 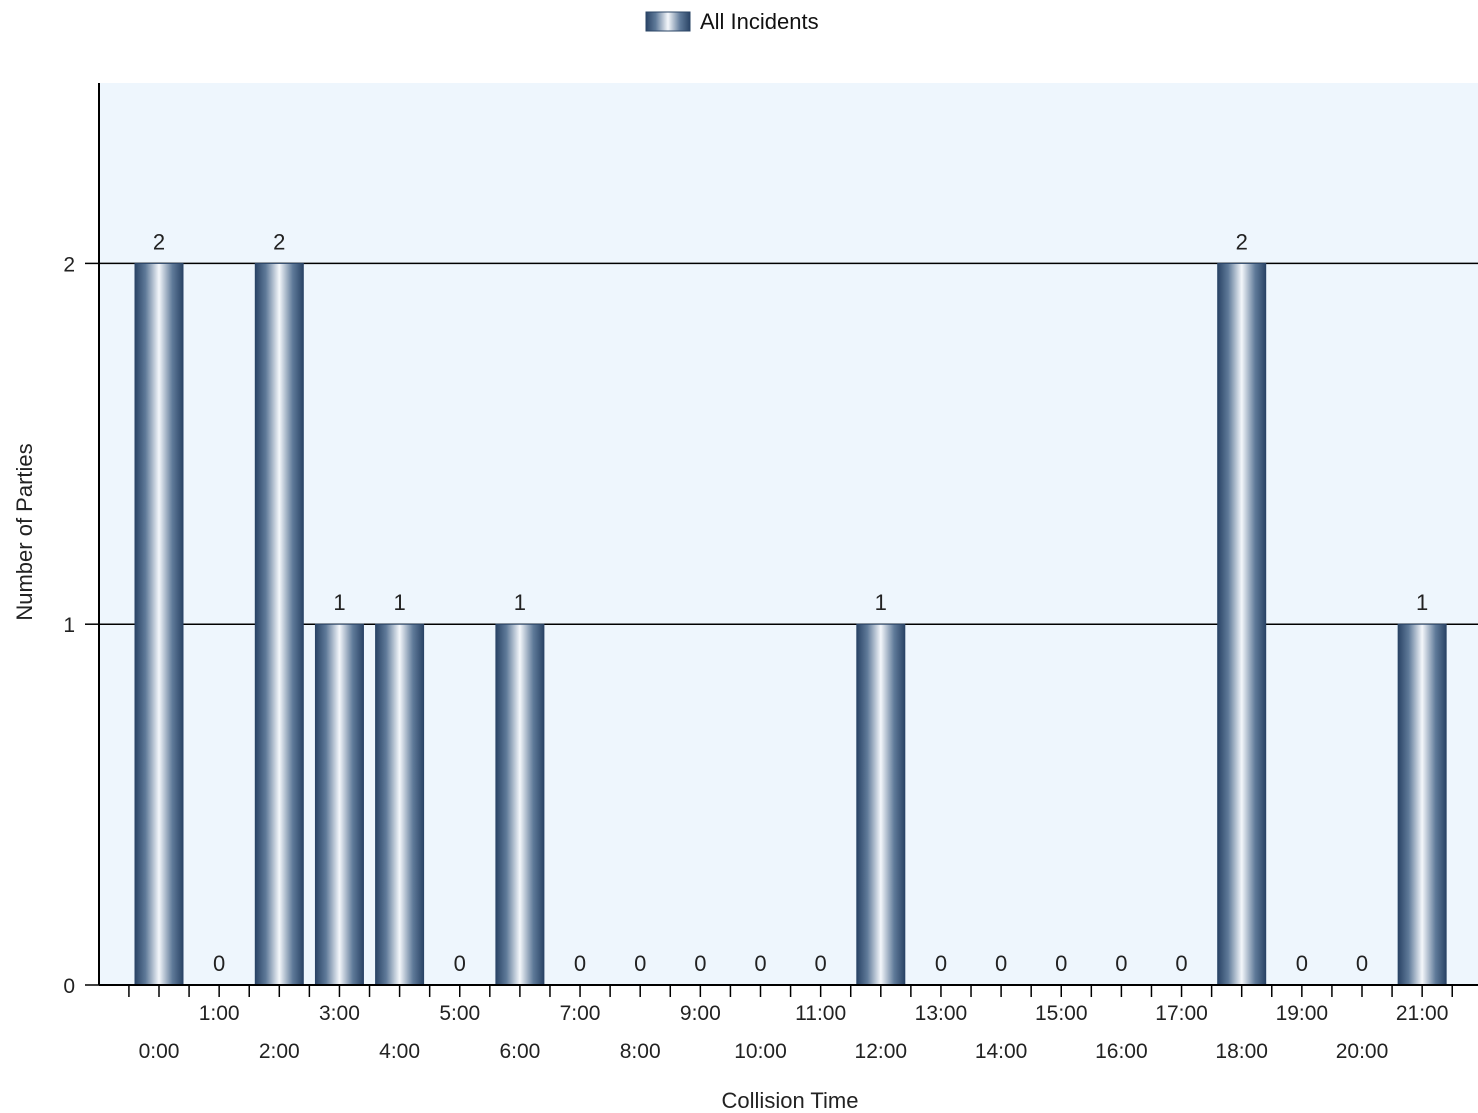 I want to click on data-label-20:00: 0, so click(x=1362, y=963).